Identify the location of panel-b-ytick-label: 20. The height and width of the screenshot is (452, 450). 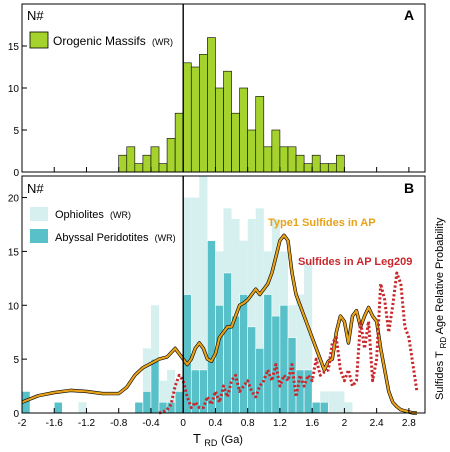
(14, 199).